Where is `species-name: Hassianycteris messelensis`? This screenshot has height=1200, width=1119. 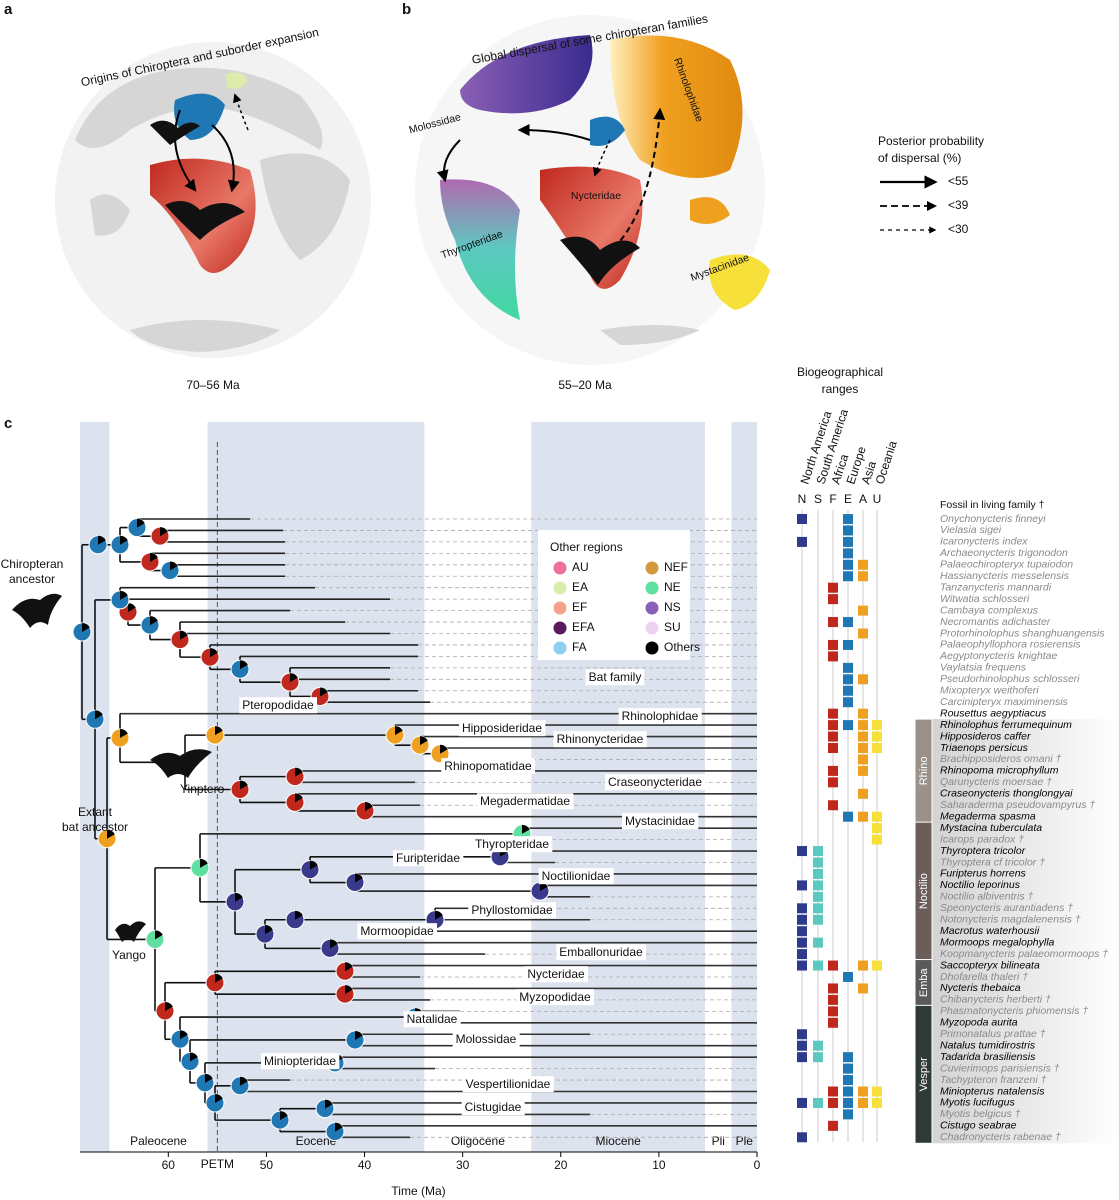 species-name: Hassianycteris messelensis is located at coordinates (1005, 576).